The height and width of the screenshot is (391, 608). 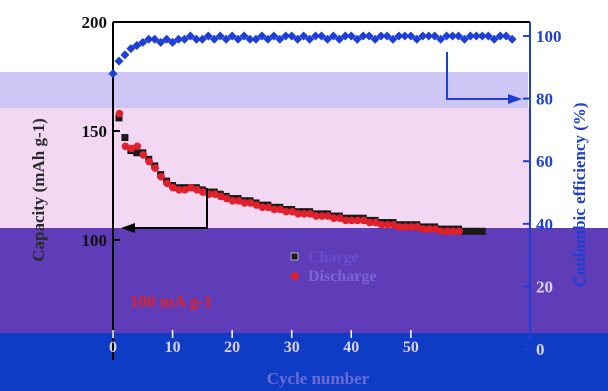 What do you see at coordinates (318, 378) in the screenshot?
I see `x-axis-label: Cycle number` at bounding box center [318, 378].